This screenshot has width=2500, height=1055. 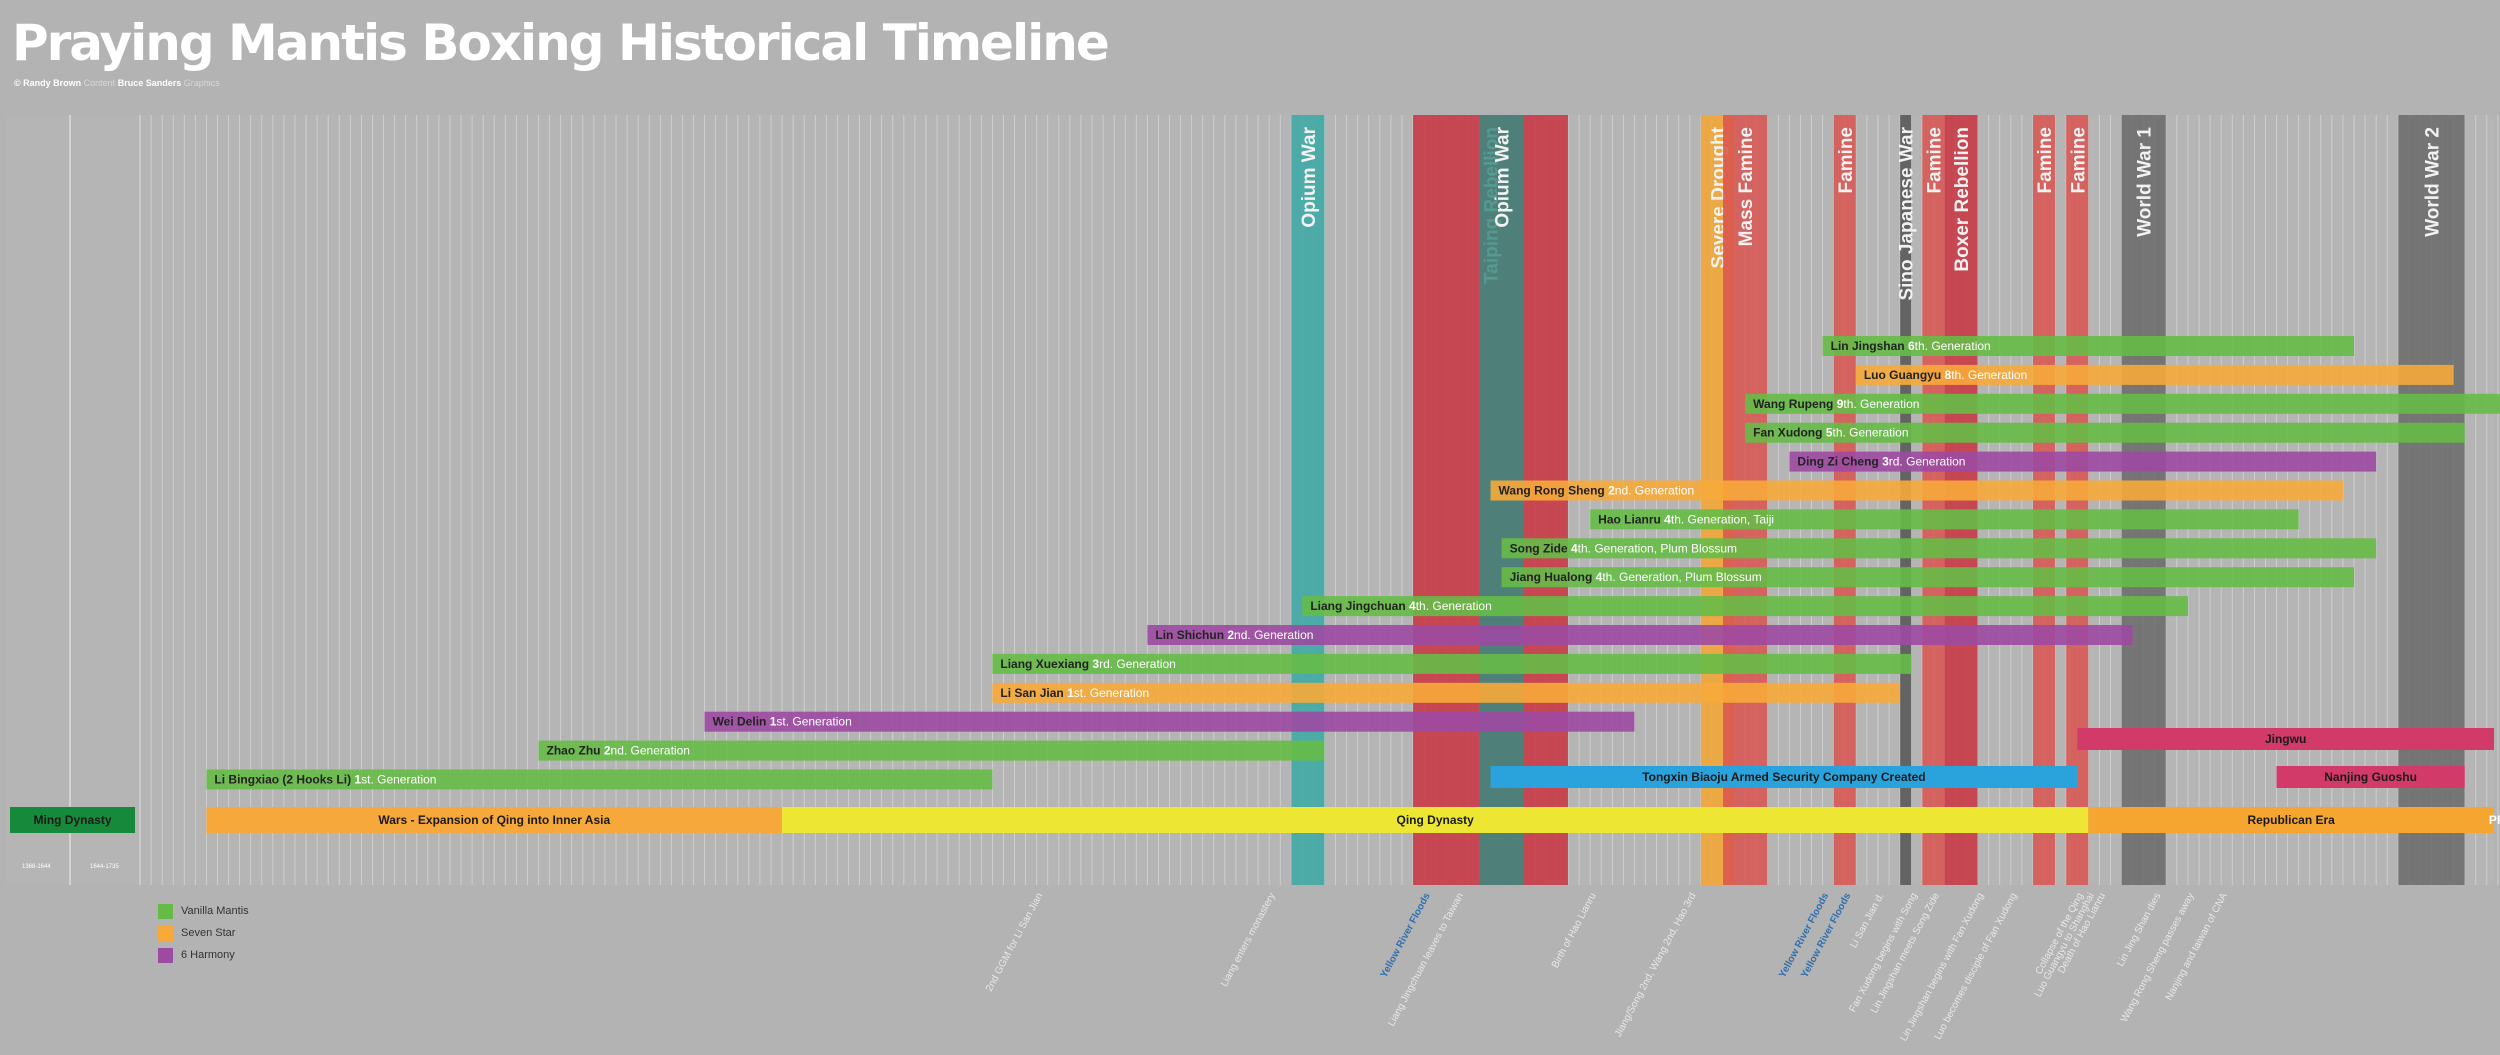 I want to click on institution-label: Nanjing Guoshu, so click(x=2370, y=777).